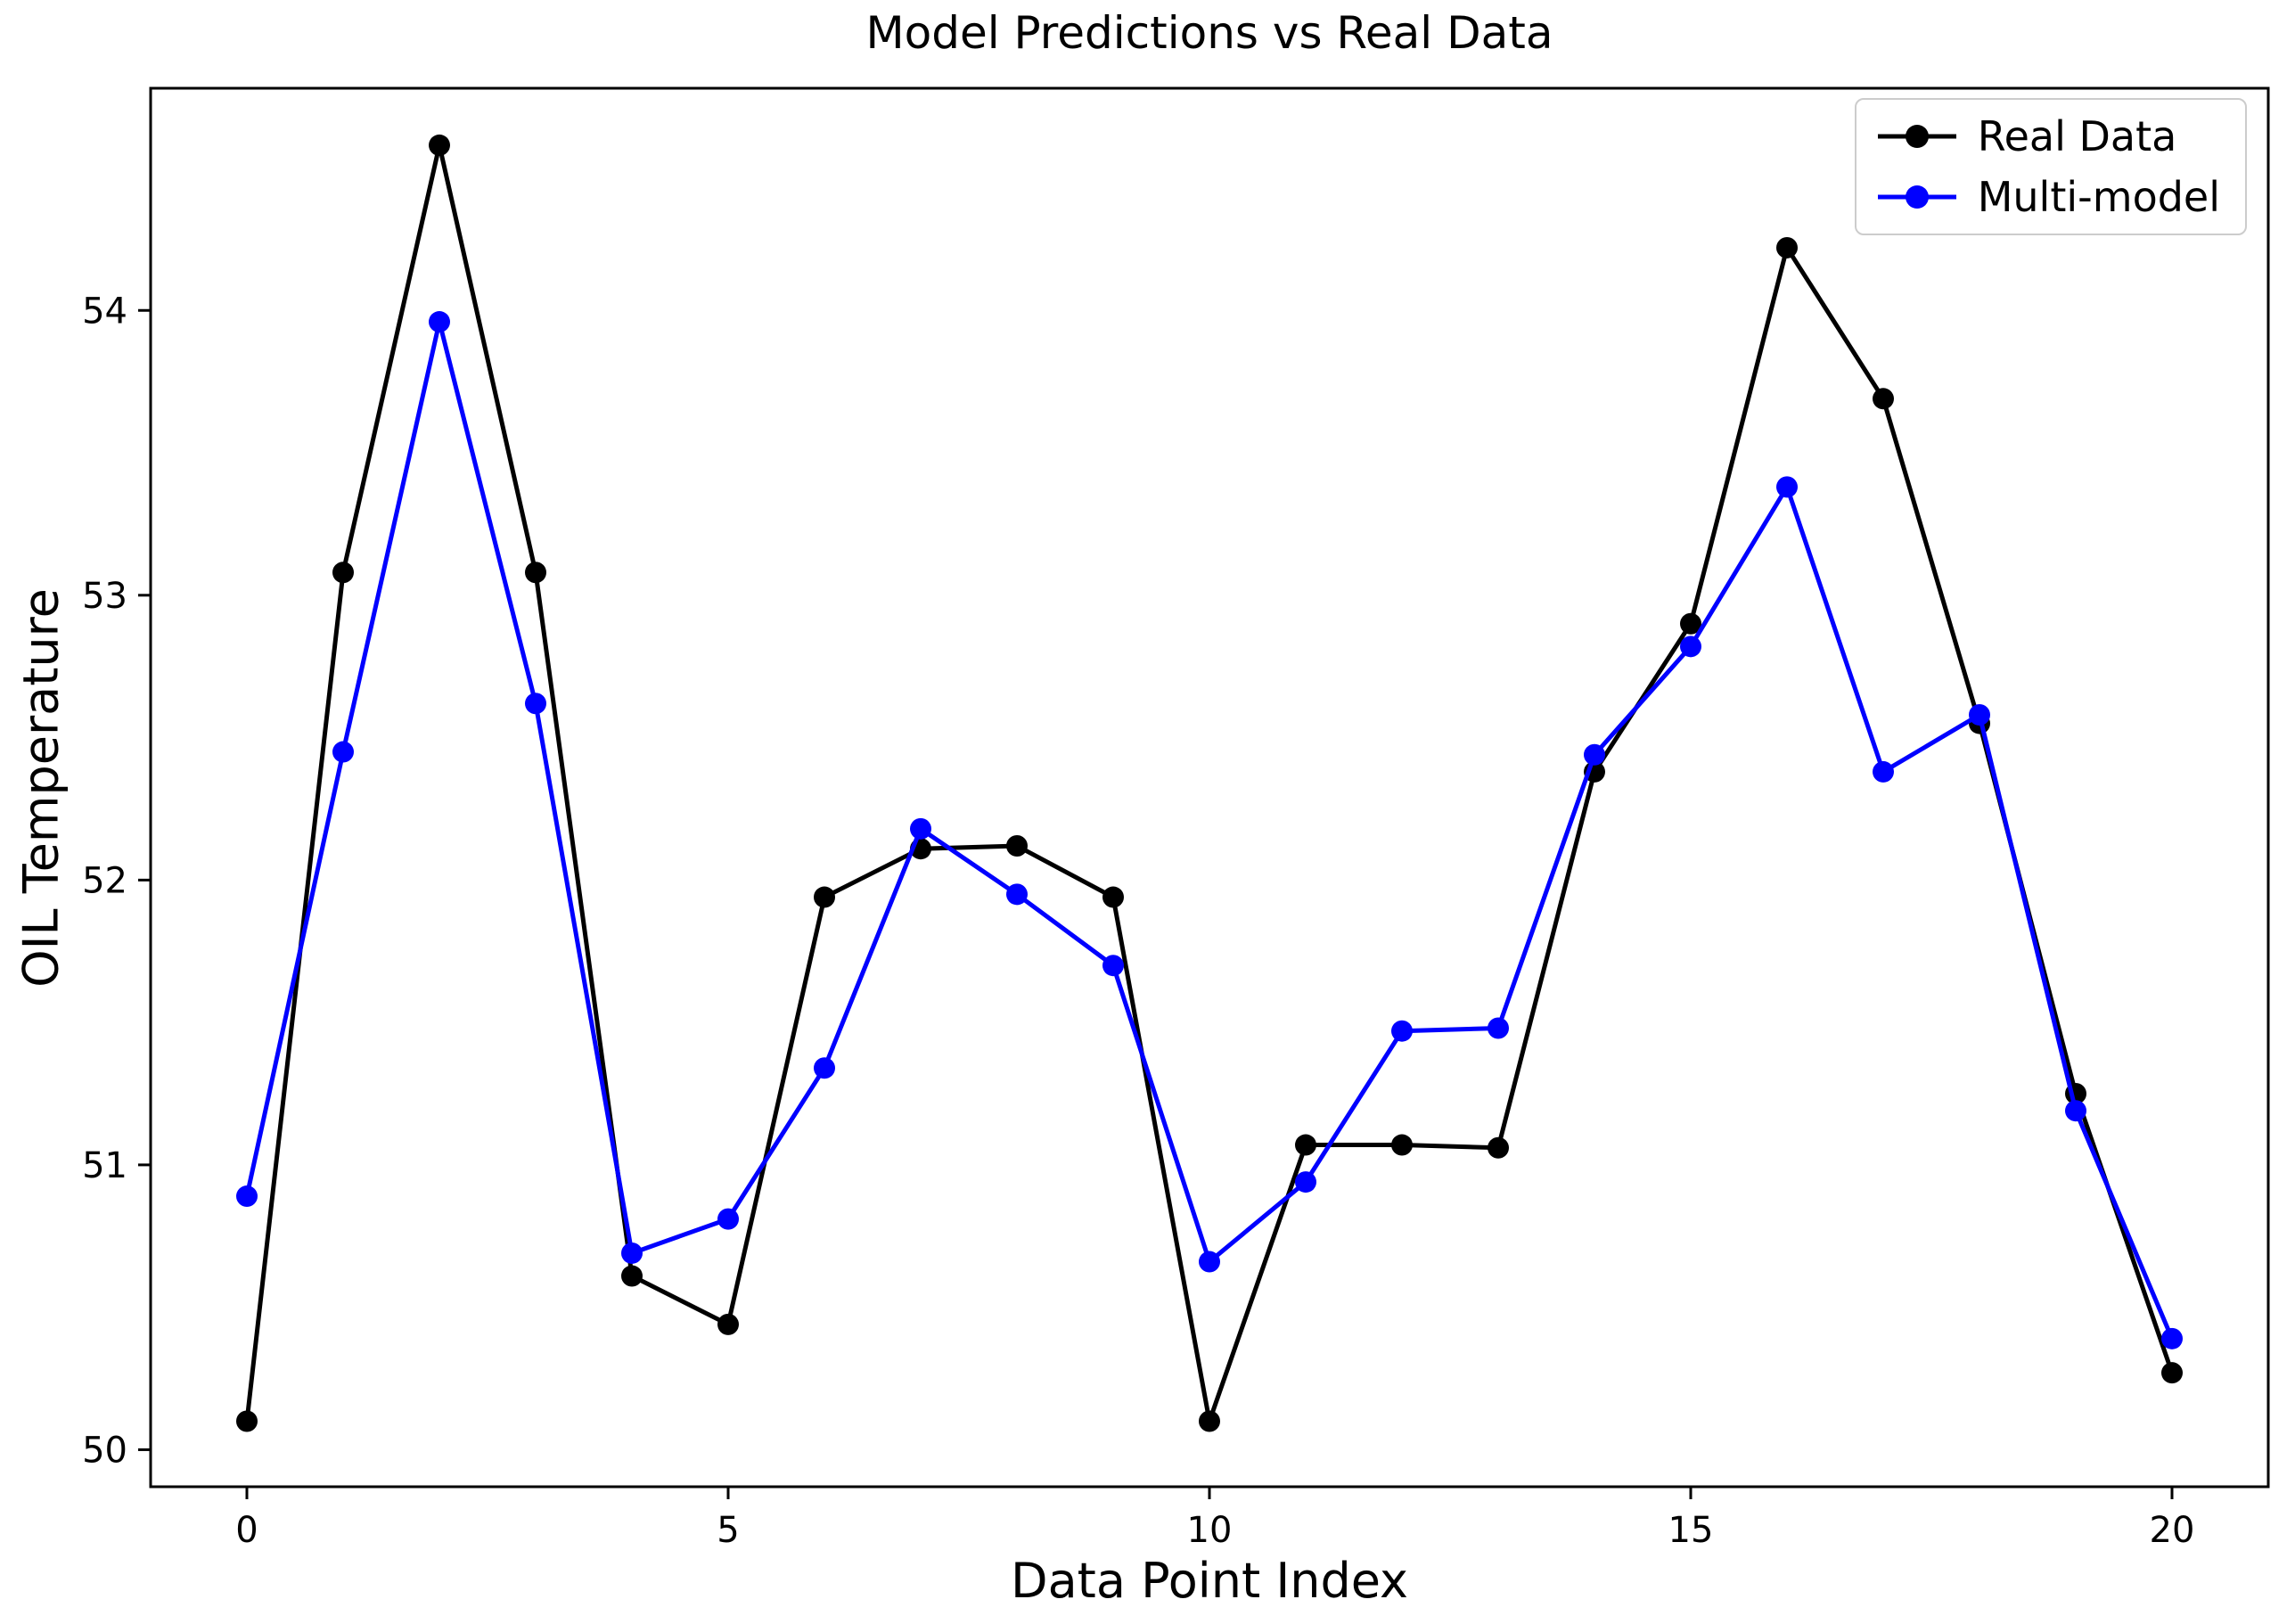 The width and height of the screenshot is (2295, 1624). I want to click on y-tick-label: 54, so click(104, 311).